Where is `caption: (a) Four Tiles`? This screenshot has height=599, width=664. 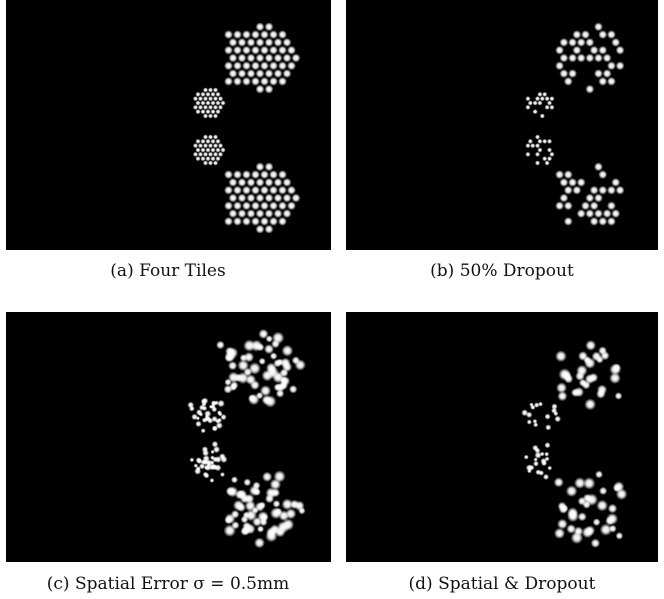
caption: (a) Four Tiles is located at coordinates (167, 271).